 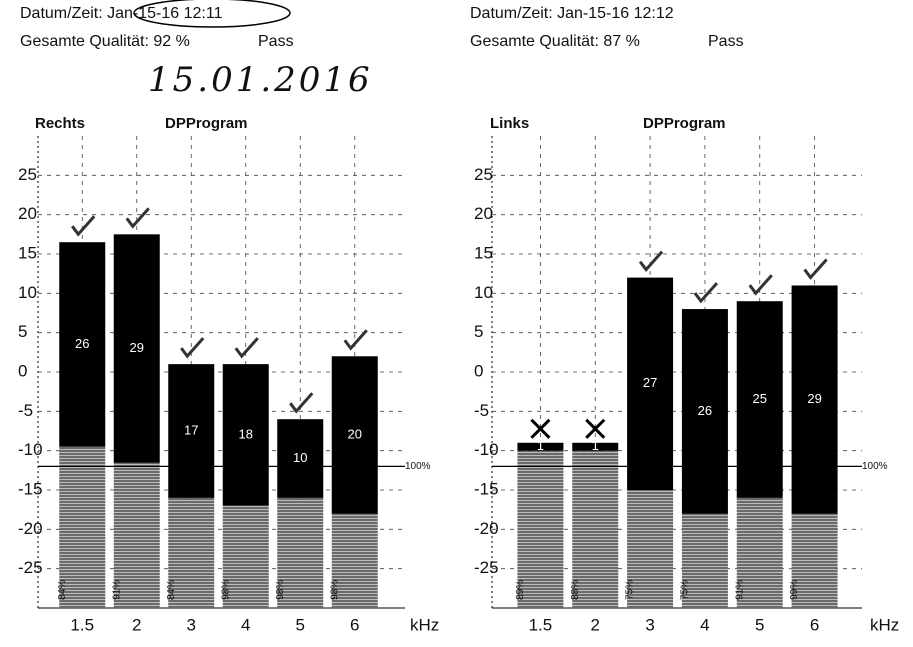 I want to click on snr-label: 27, so click(x=650, y=382).